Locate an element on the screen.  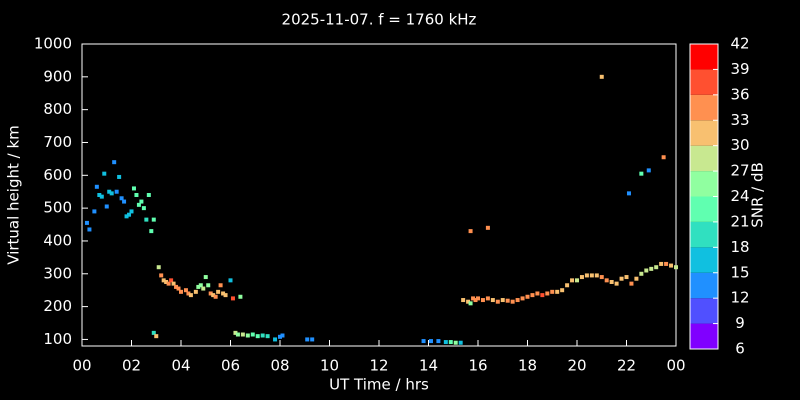
y-tick-label: 200 is located at coordinates (57, 306).